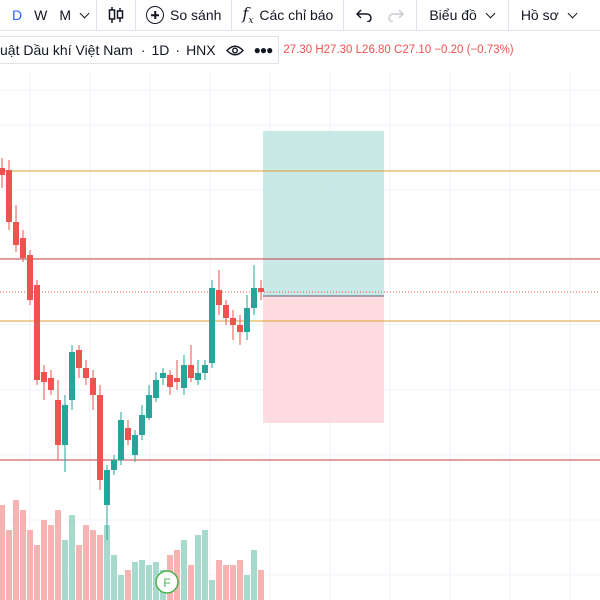 The image size is (600, 600). What do you see at coordinates (140, 50) in the screenshot?
I see `symbol-info: uật Dầu khí Việt Nam · 1D · HNX ●●●` at bounding box center [140, 50].